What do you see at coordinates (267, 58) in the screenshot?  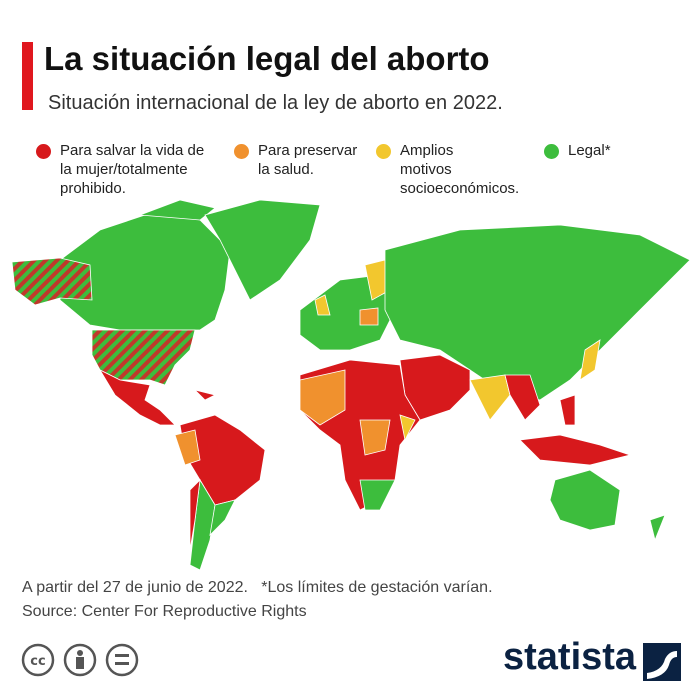 I see `title: La situación legal del aborto` at bounding box center [267, 58].